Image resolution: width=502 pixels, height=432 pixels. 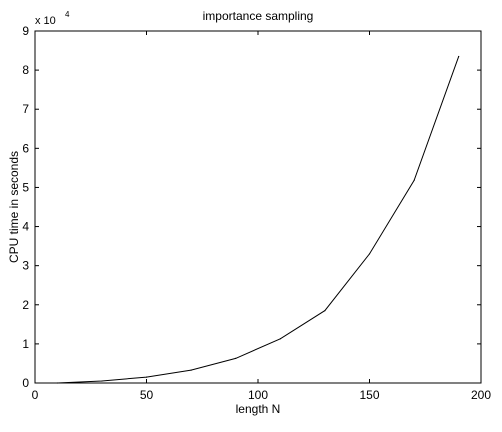 I want to click on x-tick-label: 150, so click(x=369, y=395).